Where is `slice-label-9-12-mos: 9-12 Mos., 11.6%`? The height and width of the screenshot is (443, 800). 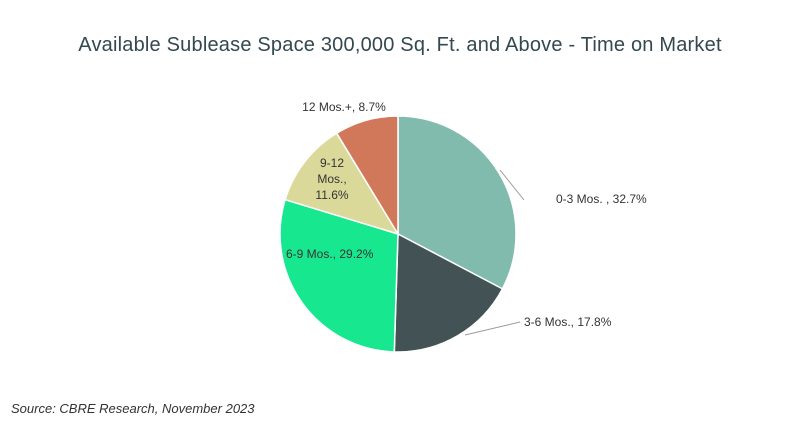
slice-label-9-12-mos: 9-12 Mos., 11.6% is located at coordinates (331, 179).